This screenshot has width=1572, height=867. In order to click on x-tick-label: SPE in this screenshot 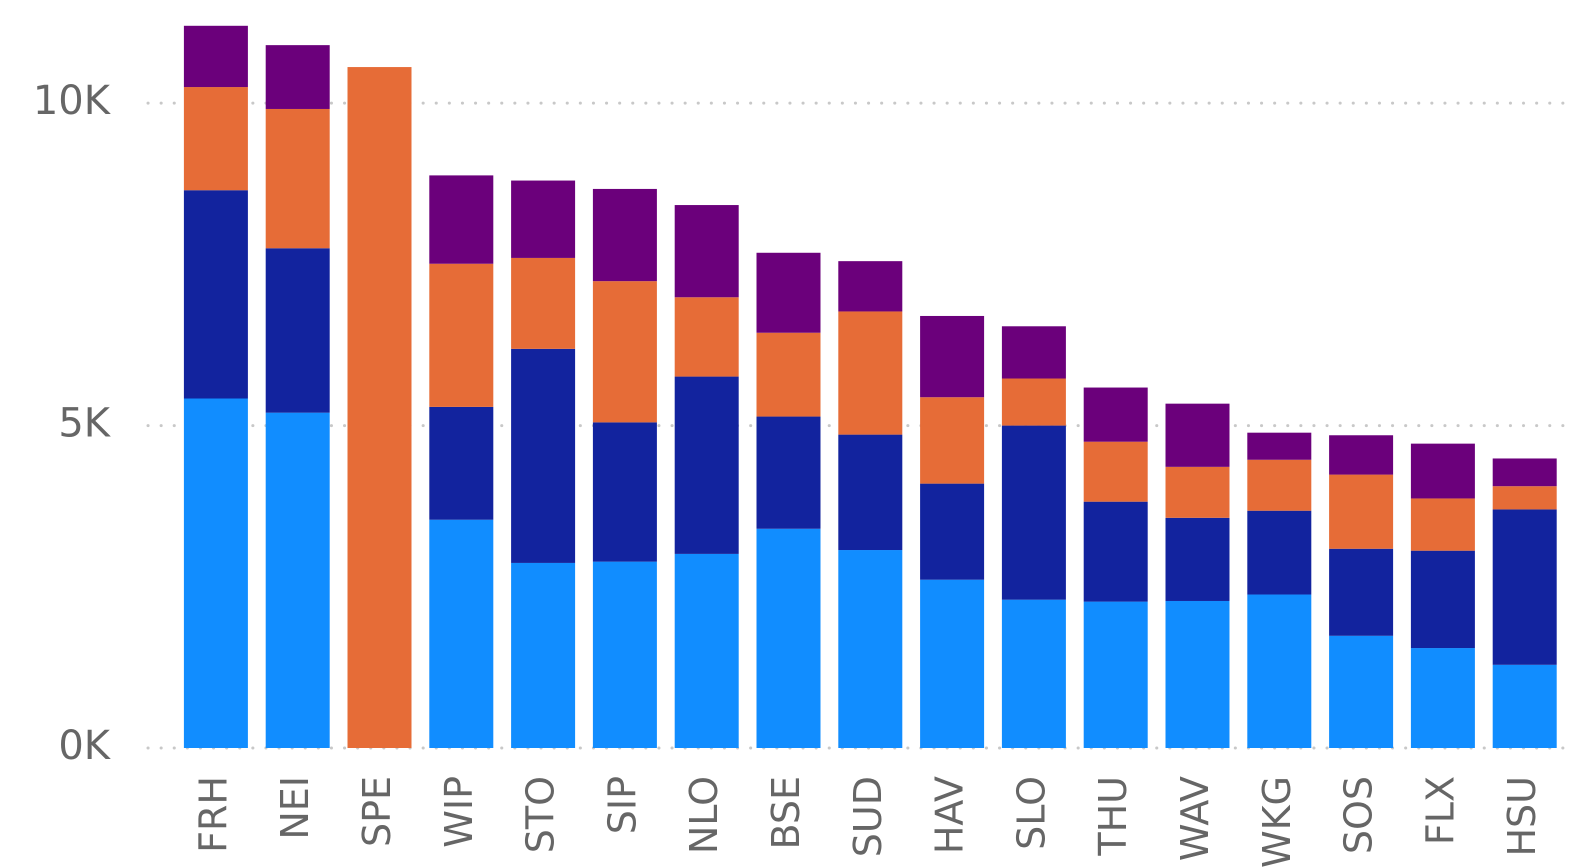, I will do `click(377, 811)`.